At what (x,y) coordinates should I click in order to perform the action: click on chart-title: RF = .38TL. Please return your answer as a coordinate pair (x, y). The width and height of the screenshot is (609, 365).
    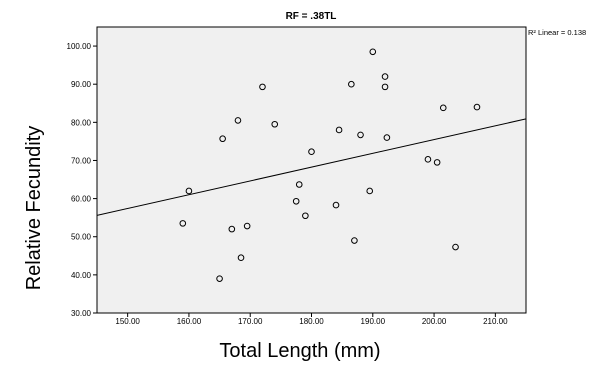
    Looking at the image, I should click on (311, 16).